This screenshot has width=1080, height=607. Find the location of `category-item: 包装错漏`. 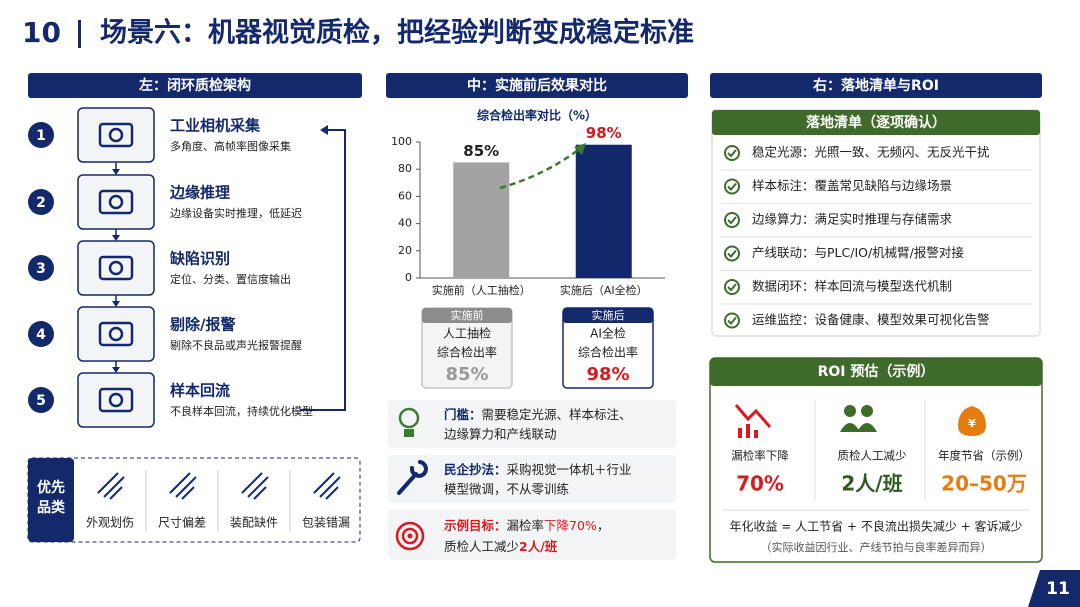

category-item: 包装错漏 is located at coordinates (326, 523).